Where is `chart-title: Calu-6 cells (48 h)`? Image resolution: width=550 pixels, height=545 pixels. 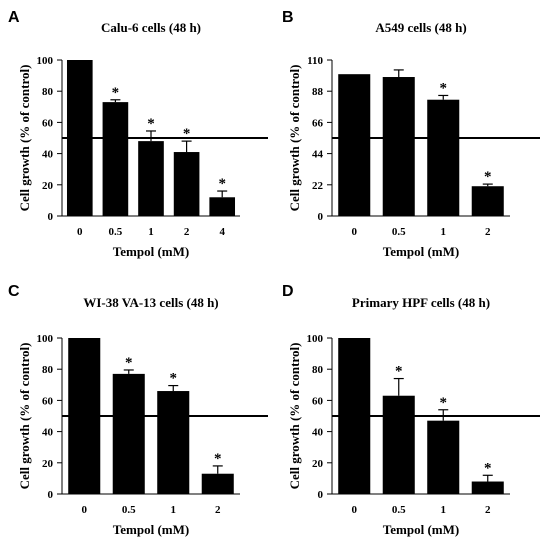 chart-title: Calu-6 cells (48 h) is located at coordinates (151, 27).